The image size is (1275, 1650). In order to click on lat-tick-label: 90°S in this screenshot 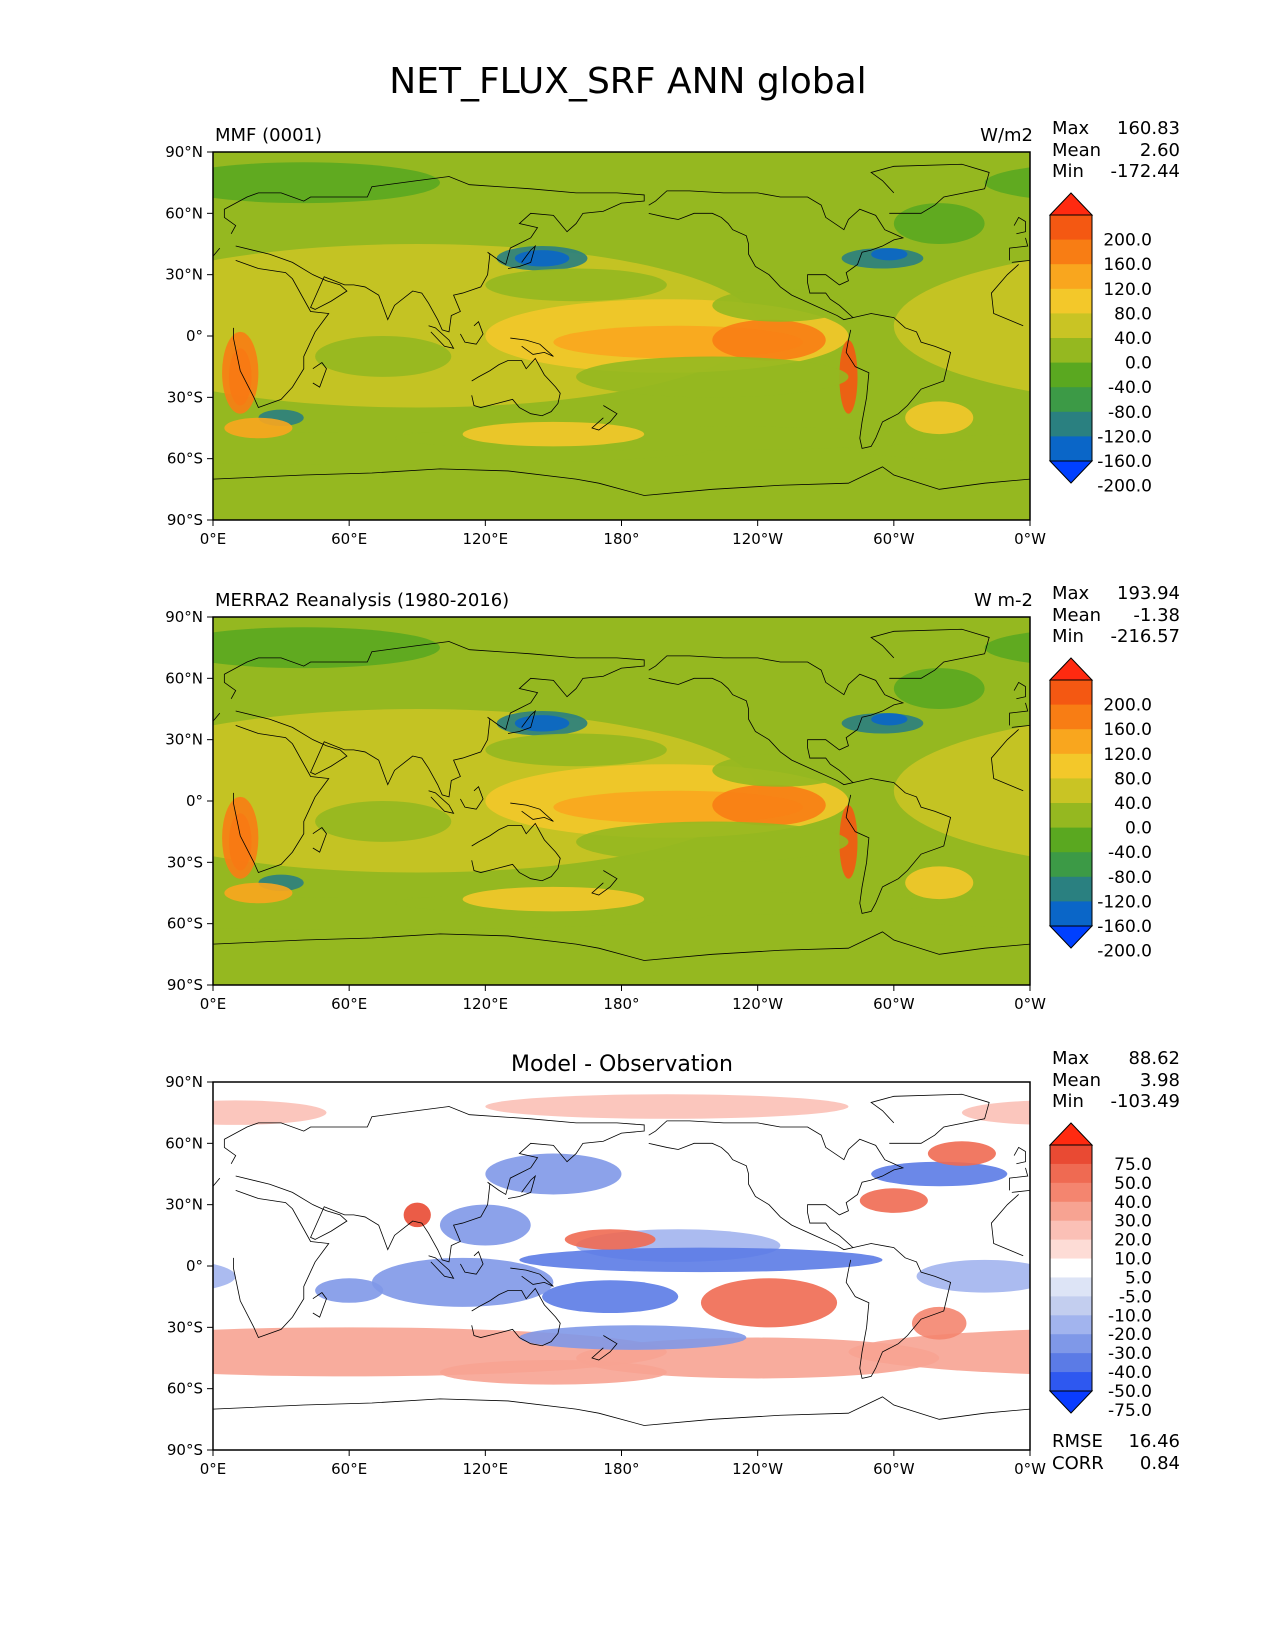, I will do `click(185, 985)`.